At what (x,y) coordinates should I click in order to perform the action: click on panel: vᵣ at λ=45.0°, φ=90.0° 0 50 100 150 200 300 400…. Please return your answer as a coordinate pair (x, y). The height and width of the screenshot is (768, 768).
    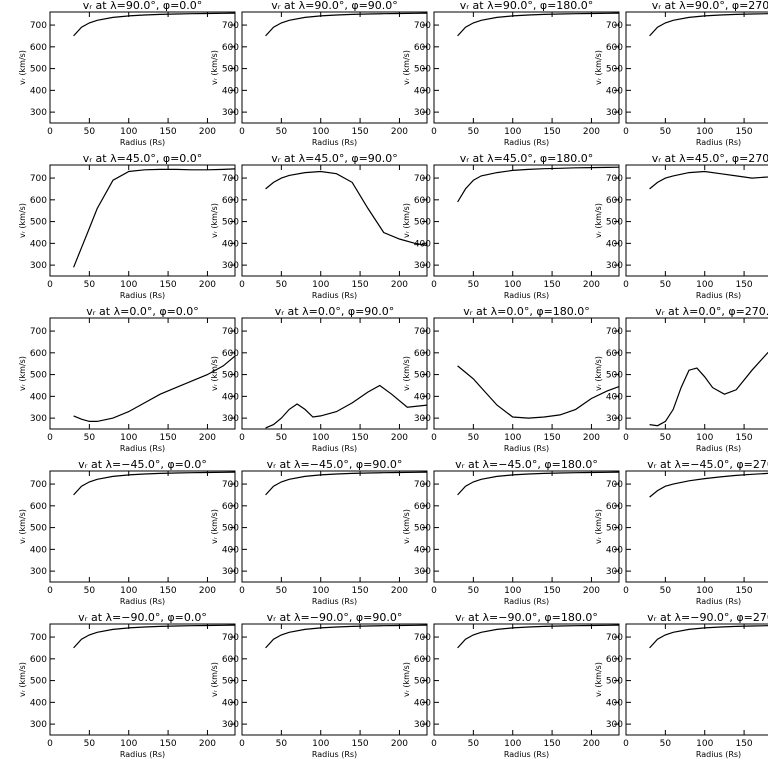
    Looking at the image, I should click on (319, 226).